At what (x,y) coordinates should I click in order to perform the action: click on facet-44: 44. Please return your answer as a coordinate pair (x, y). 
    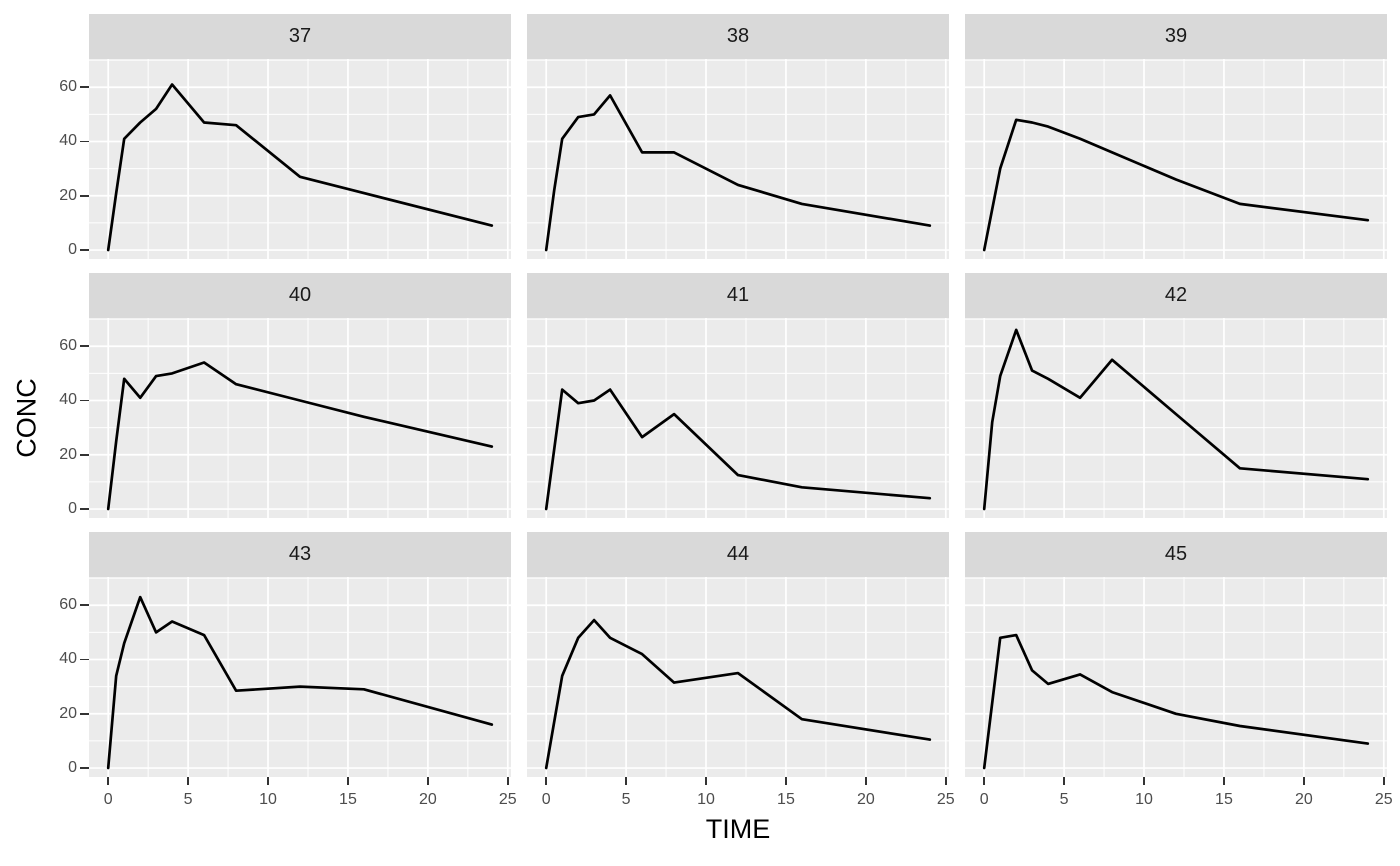
    Looking at the image, I should click on (738, 654).